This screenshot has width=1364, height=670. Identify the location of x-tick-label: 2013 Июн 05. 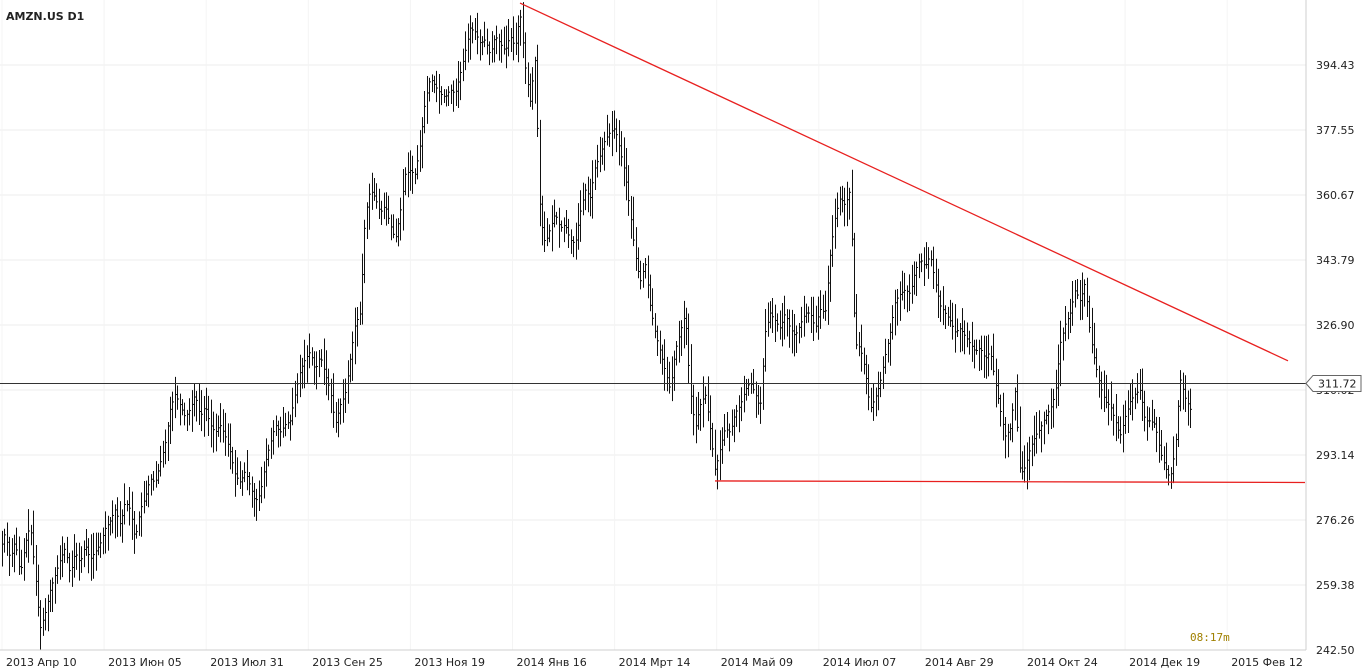
(145, 662).